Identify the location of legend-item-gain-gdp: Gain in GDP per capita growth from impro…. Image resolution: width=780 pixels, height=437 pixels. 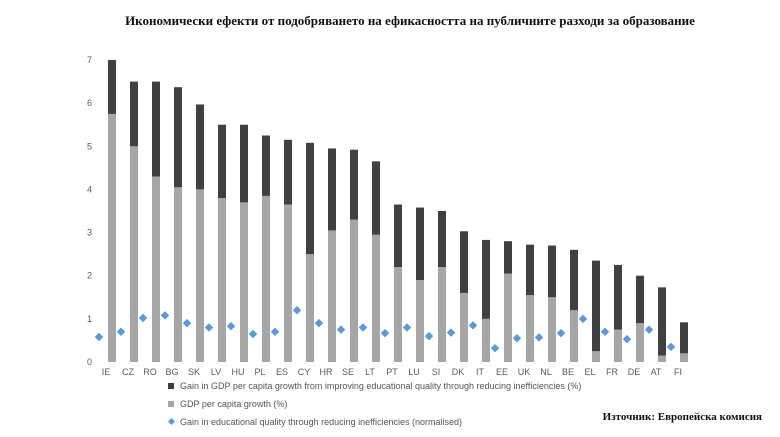
(374, 389).